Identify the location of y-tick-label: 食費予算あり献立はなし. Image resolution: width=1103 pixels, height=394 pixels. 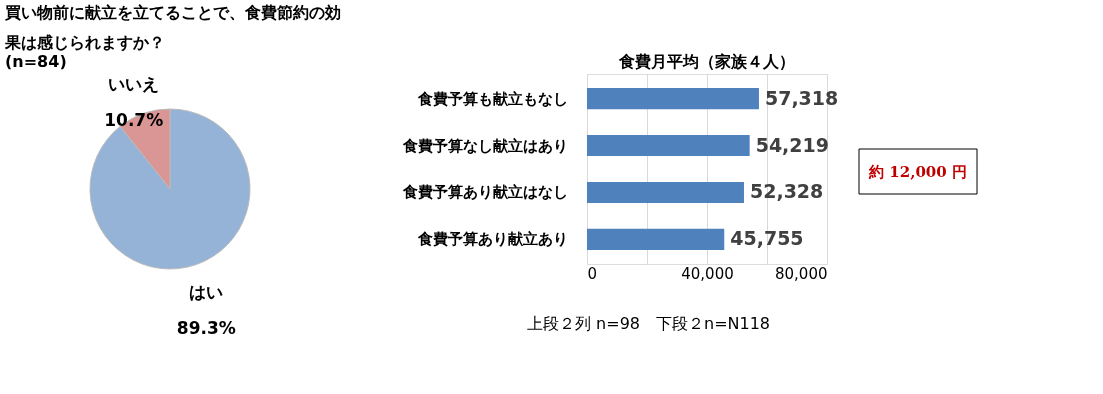
(484, 192).